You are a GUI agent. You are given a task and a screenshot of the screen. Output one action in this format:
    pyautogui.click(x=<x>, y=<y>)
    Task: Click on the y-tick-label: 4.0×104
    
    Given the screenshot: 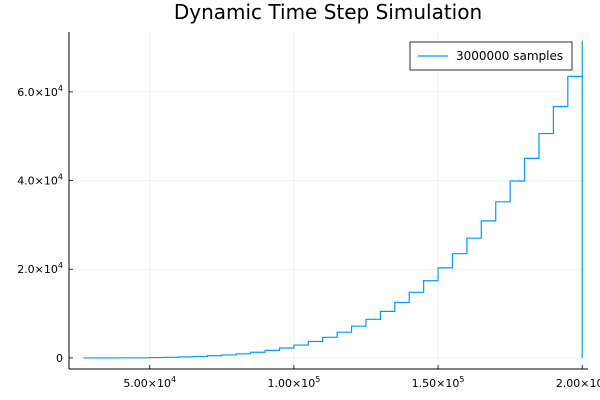 What is the action you would take?
    pyautogui.click(x=40, y=180)
    